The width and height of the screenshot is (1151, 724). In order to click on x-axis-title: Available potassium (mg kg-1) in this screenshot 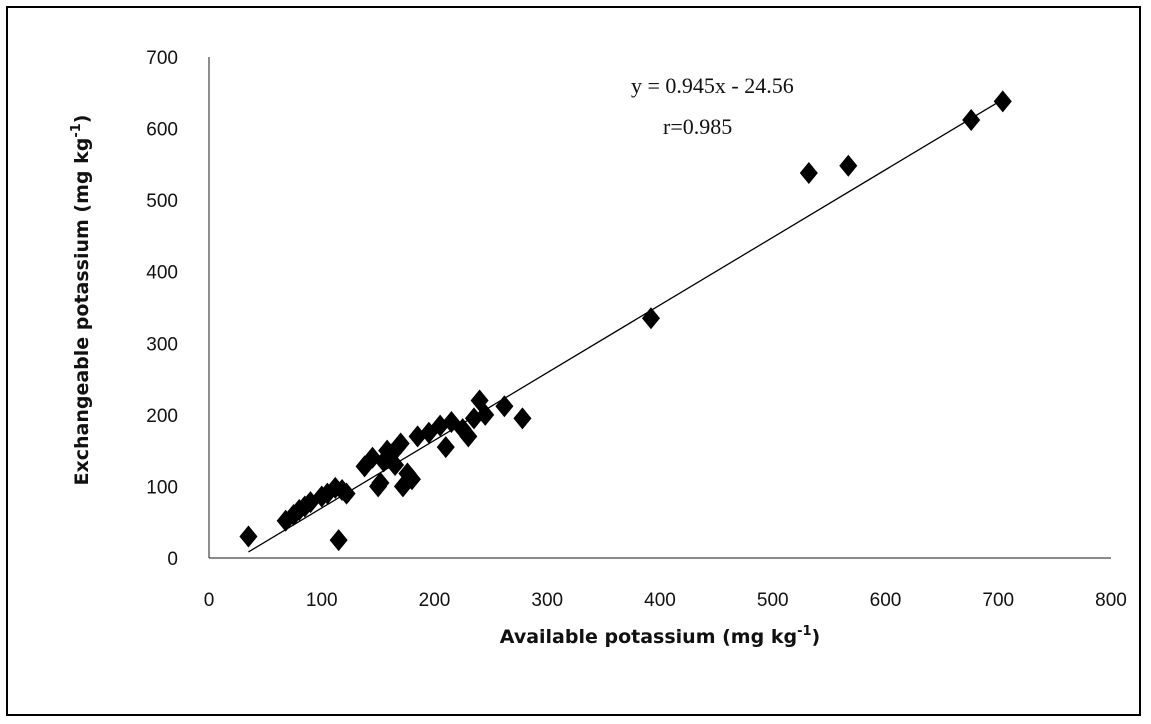, I will do `click(660, 636)`.